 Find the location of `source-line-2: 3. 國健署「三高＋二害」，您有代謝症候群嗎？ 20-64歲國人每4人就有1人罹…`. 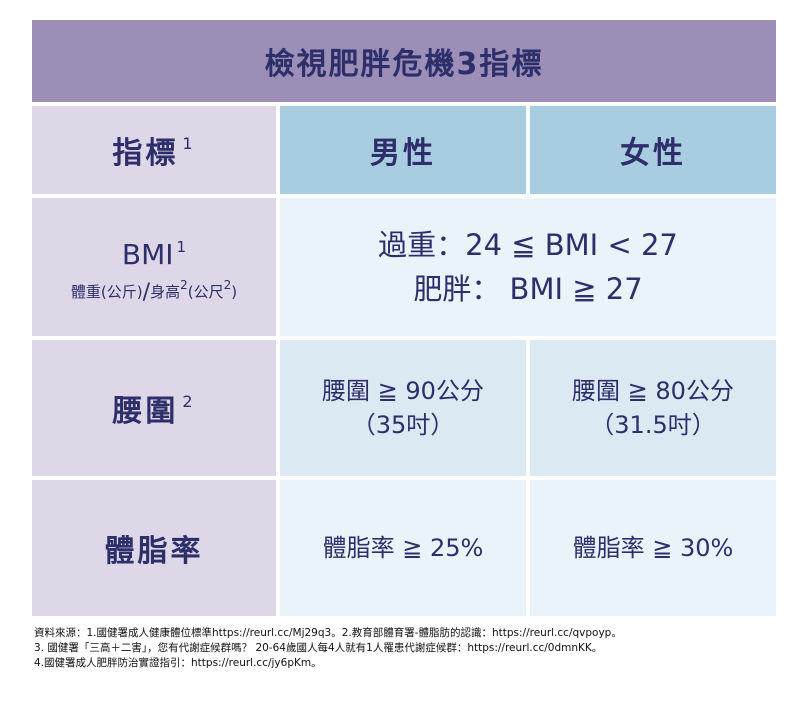

source-line-2: 3. 國健署「三高＋二害」，您有代謝症候群嗎？ 20-64歲國人每4人就有1人罹… is located at coordinates (318, 648).